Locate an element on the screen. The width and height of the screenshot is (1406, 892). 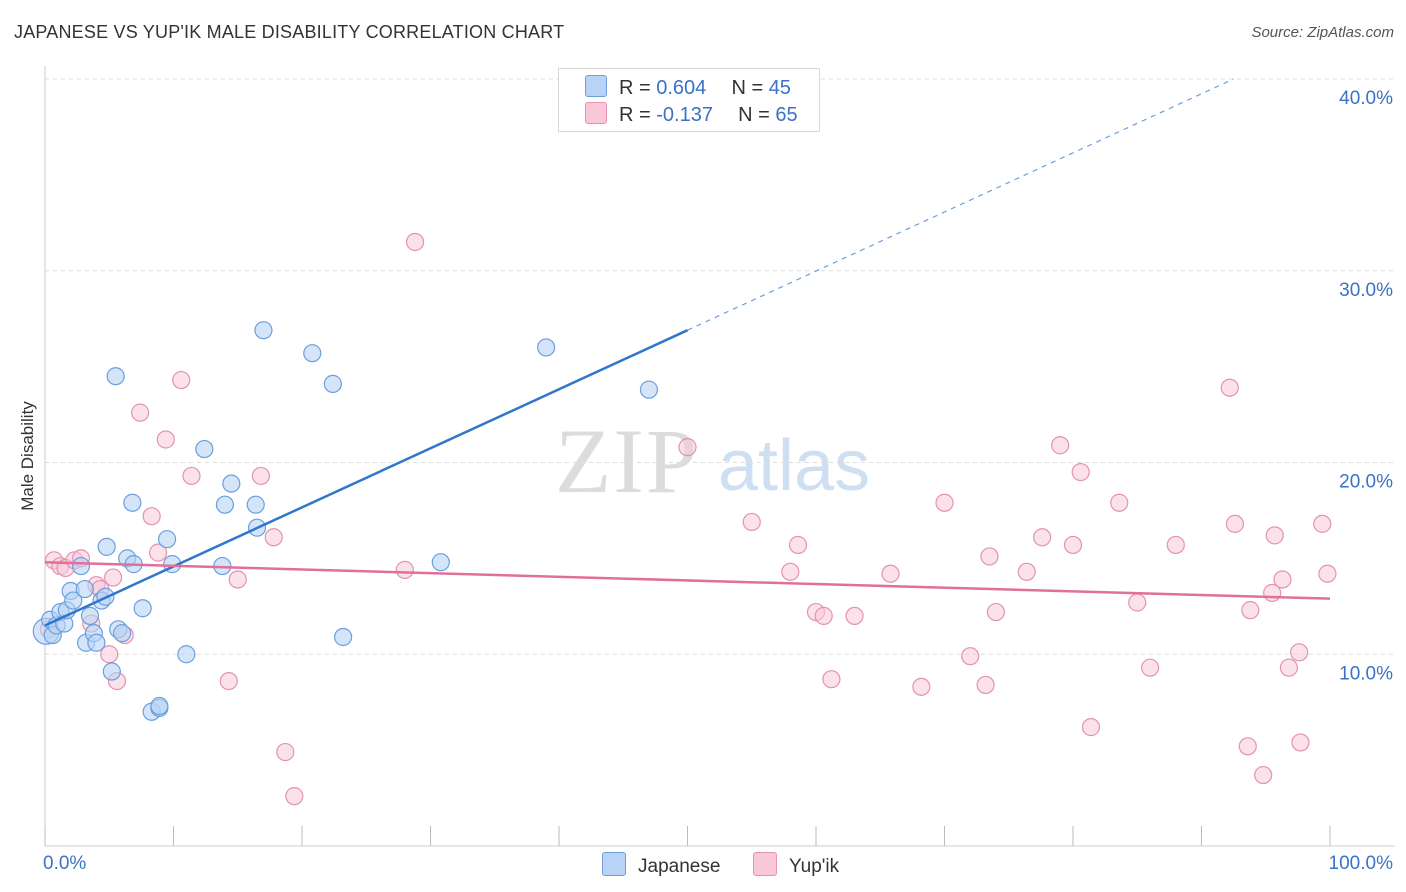
yupik-r-label: R = is located at coordinates (635, 115).